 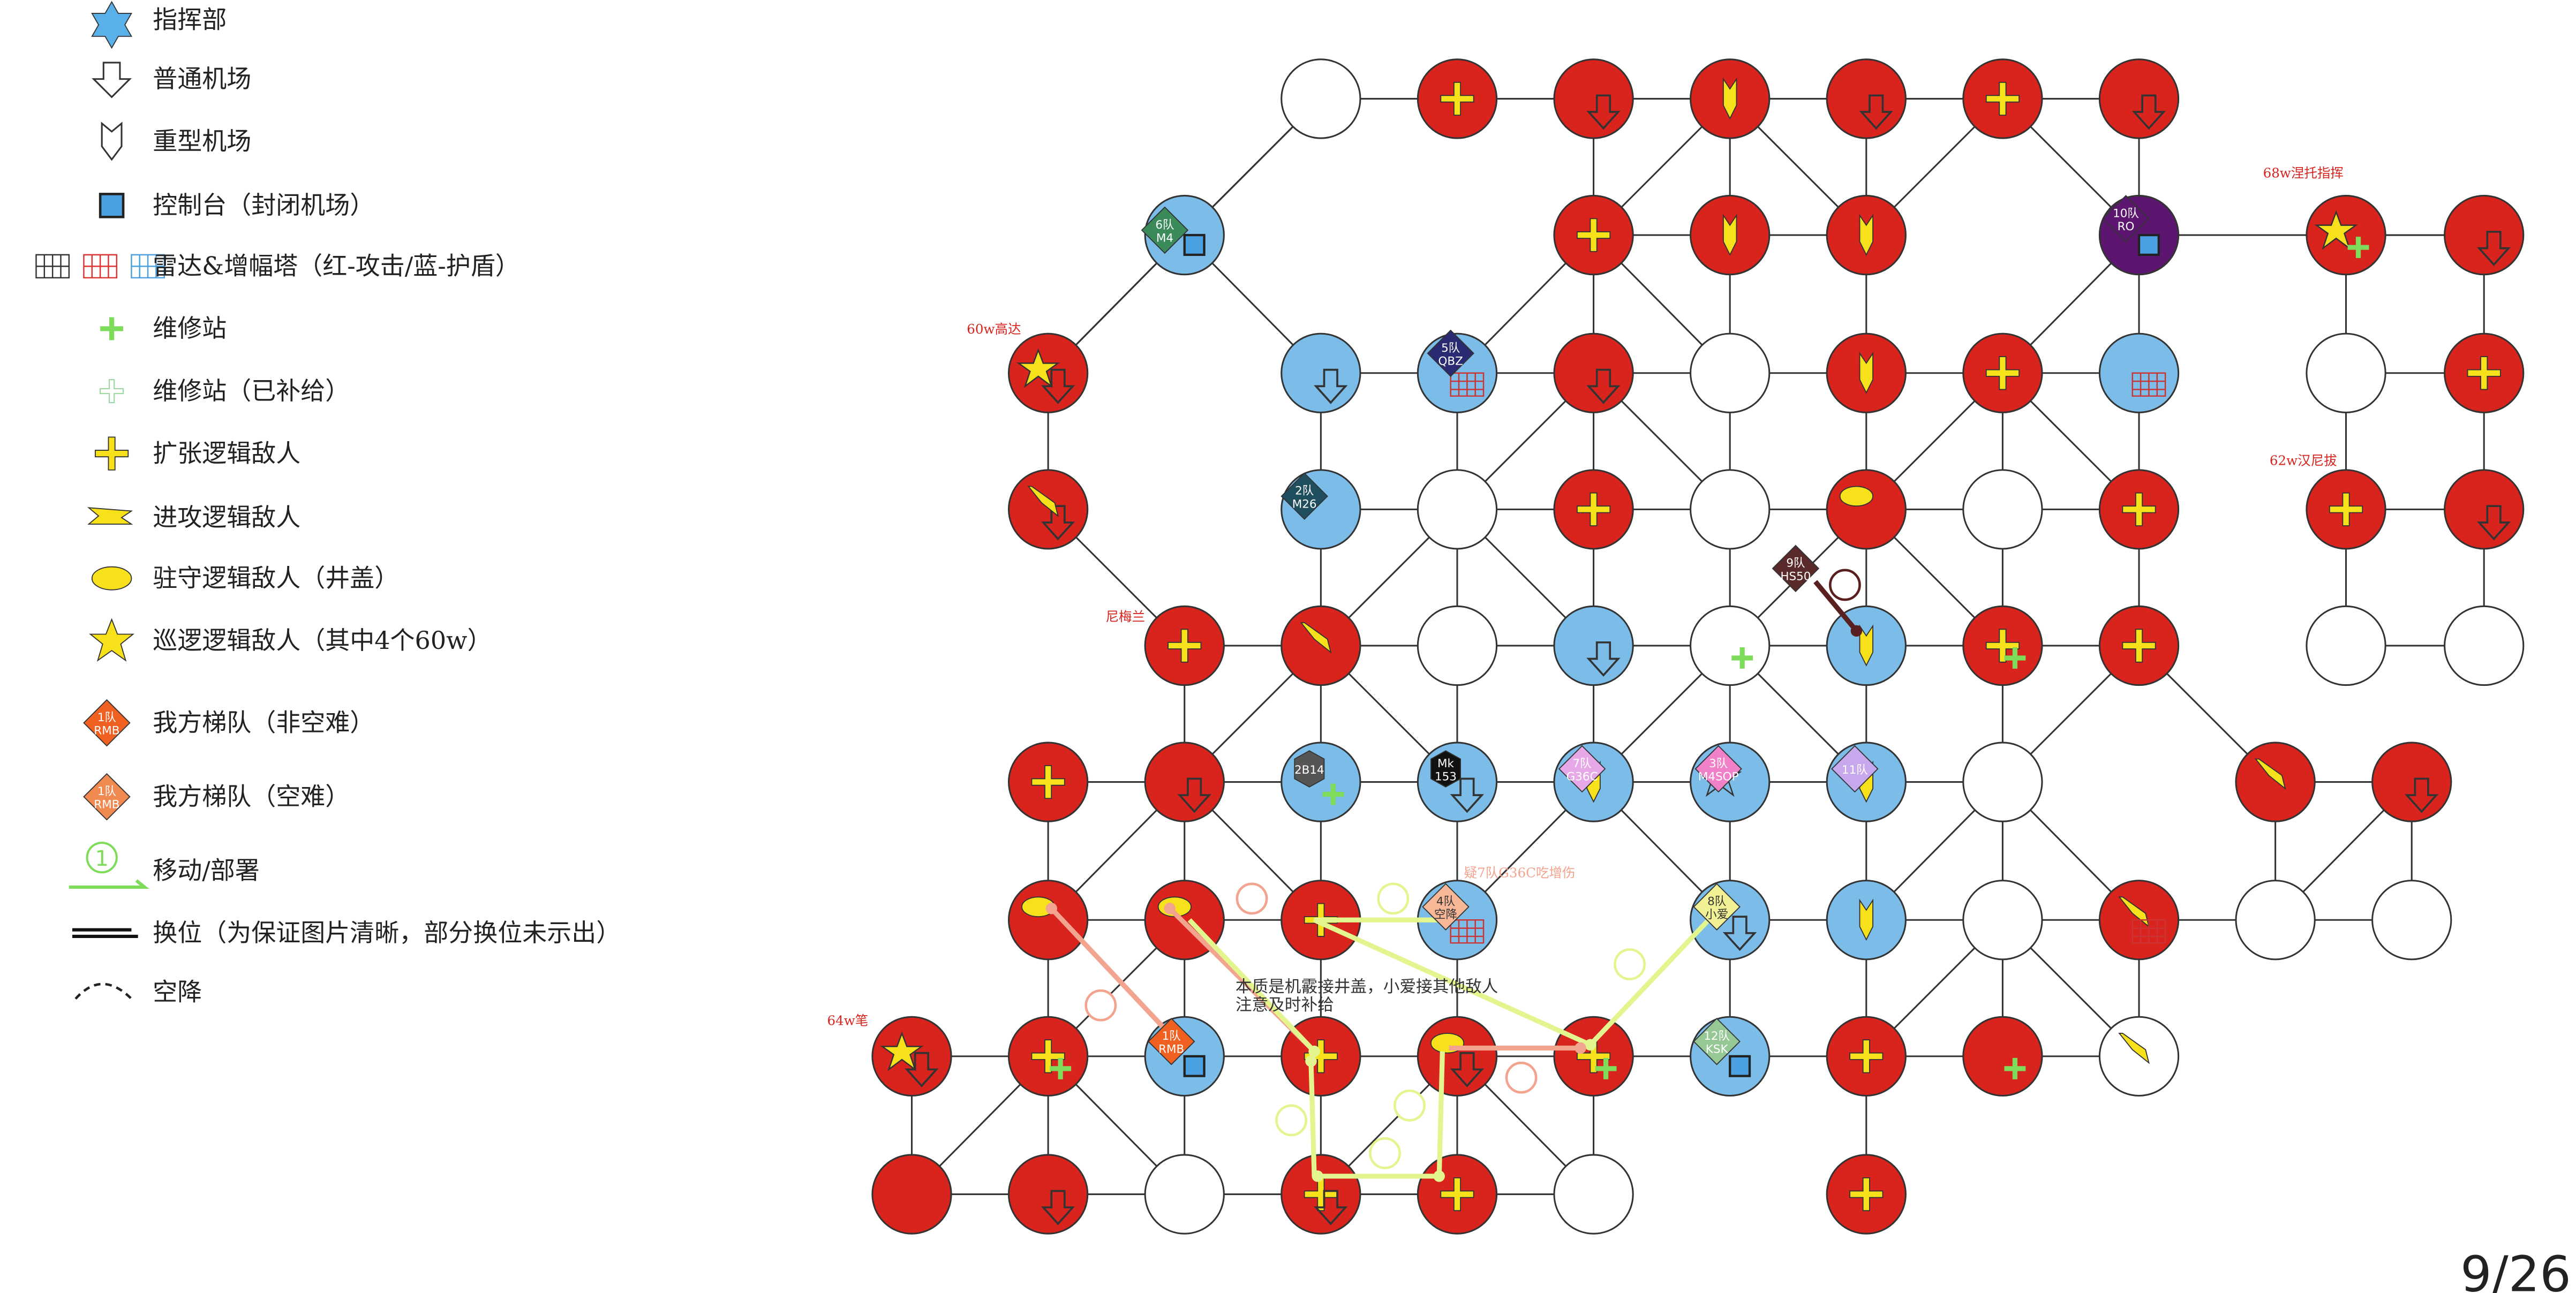 What do you see at coordinates (2270, 774) in the screenshot?
I see `attack-icon` at bounding box center [2270, 774].